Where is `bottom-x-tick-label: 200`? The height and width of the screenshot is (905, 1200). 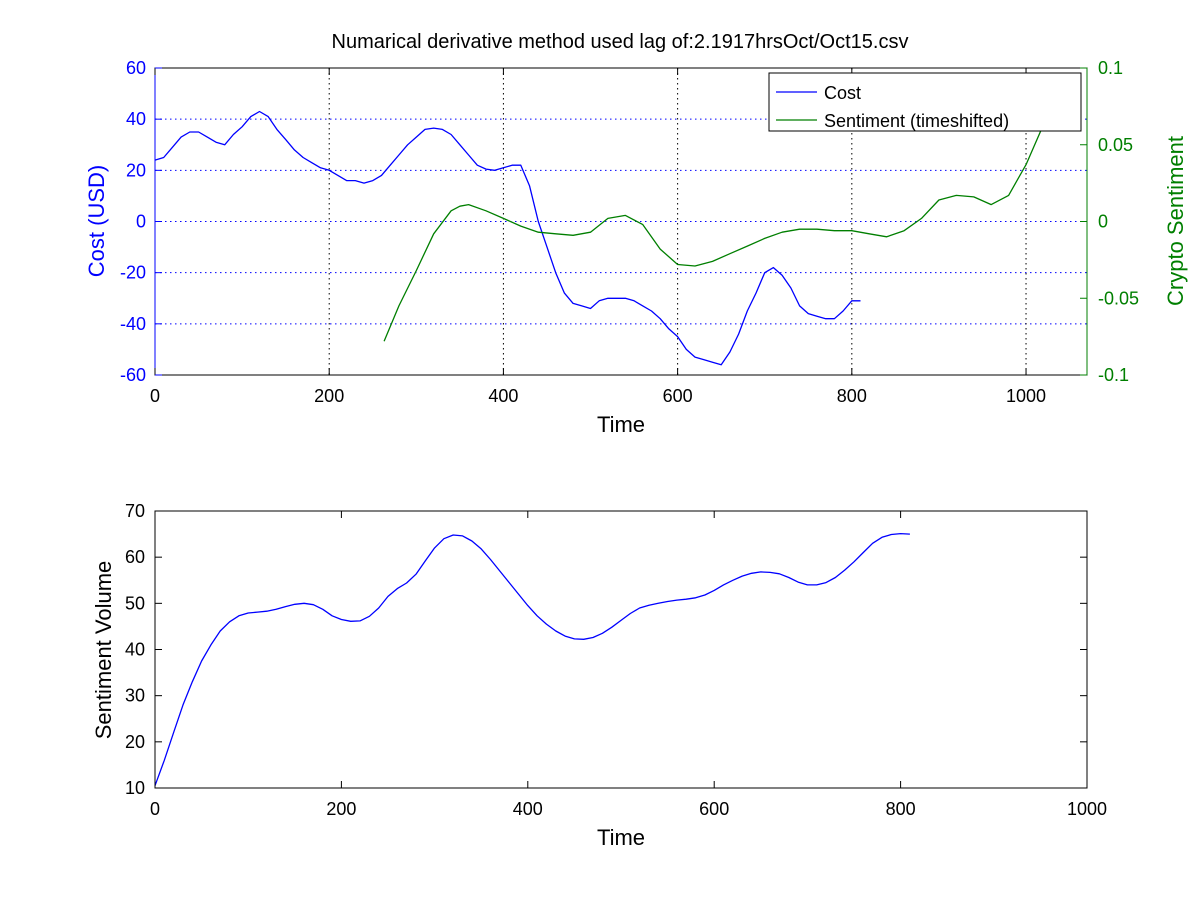 bottom-x-tick-label: 200 is located at coordinates (341, 809).